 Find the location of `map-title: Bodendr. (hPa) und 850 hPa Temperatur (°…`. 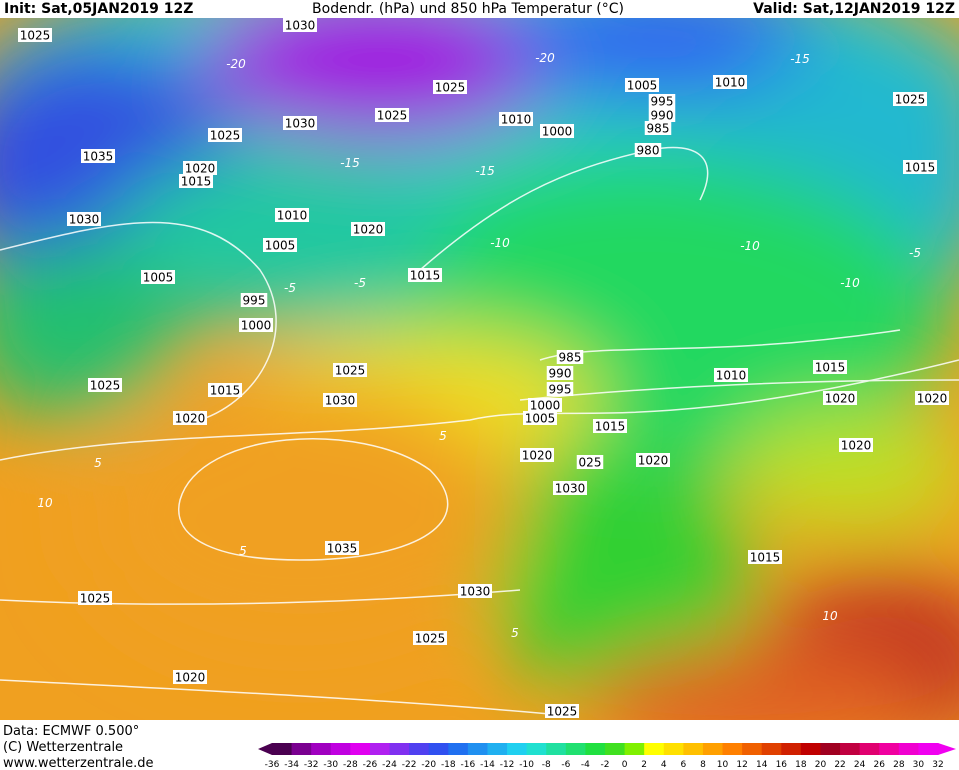

map-title: Bodendr. (hPa) und 850 hPa Temperatur (°… is located at coordinates (468, 9).